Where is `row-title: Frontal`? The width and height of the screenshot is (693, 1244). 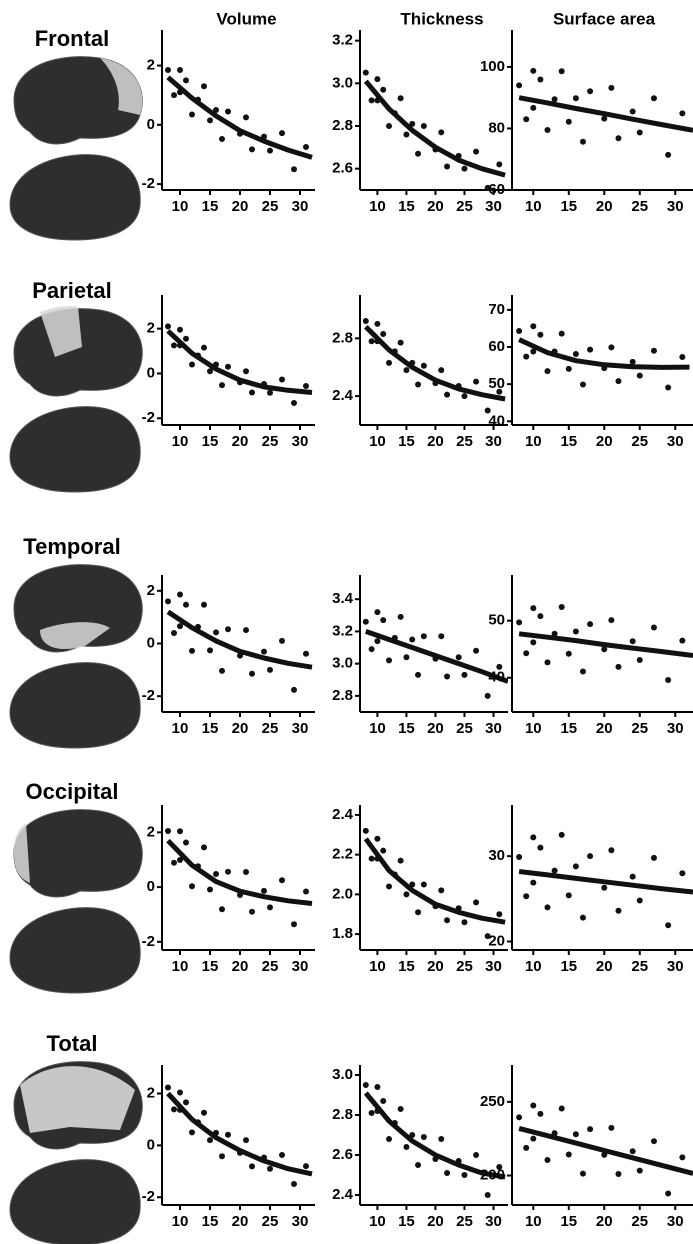 row-title: Frontal is located at coordinates (72, 38).